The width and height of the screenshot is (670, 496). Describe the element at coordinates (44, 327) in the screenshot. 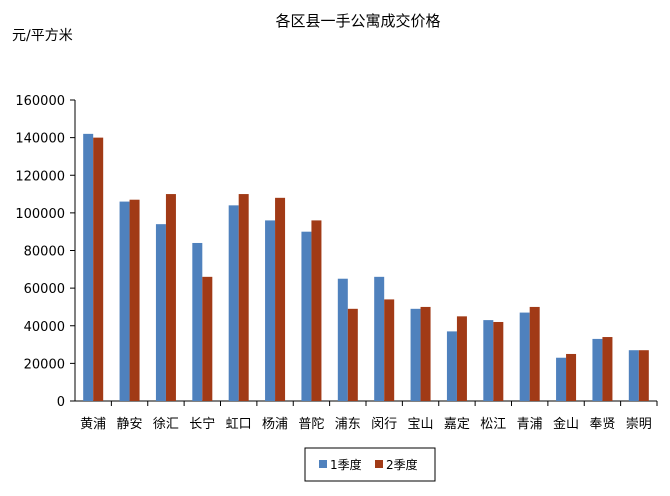

I see `y-tick-label: 40000` at that location.